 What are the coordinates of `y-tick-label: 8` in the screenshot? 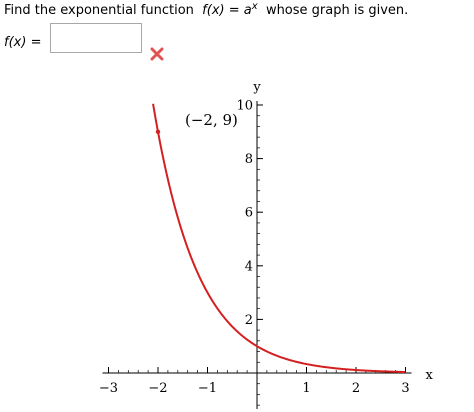 It's located at (249, 159).